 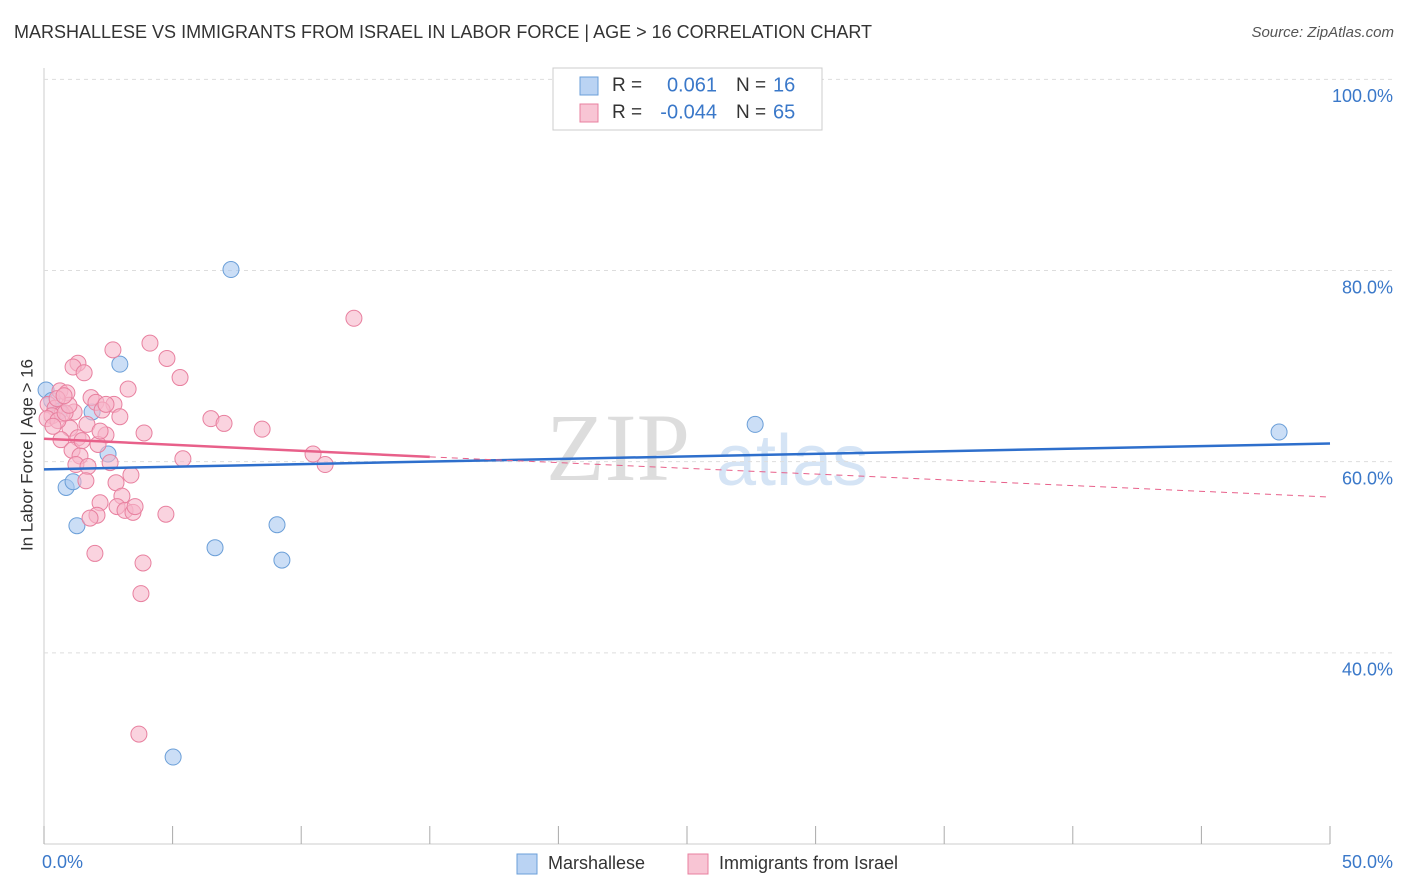 I want to click on x-tick-label: 0.0%, so click(x=62, y=862).